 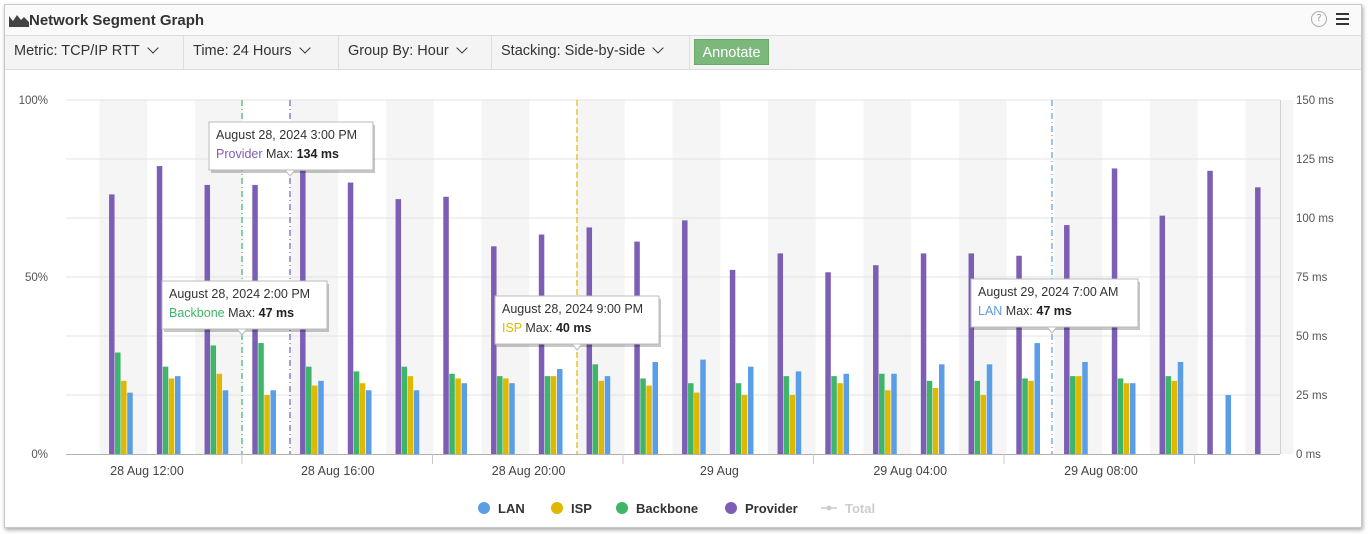 I want to click on annotation-tooltip: August 29, 2024 7:00 AM LAN Max: 47 ms, so click(x=1055, y=306).